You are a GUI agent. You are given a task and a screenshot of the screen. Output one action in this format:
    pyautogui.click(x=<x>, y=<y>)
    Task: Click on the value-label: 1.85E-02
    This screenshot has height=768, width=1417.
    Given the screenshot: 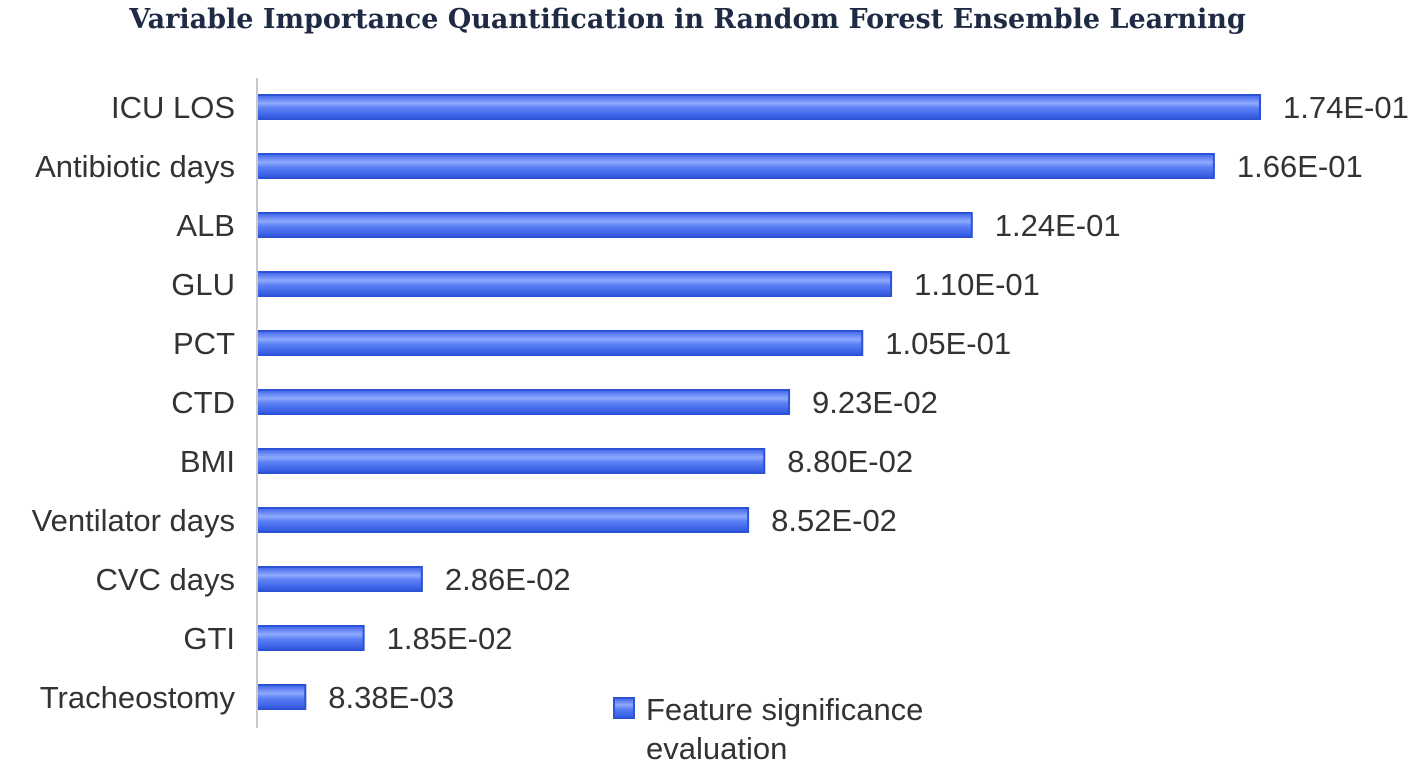 What is the action you would take?
    pyautogui.click(x=450, y=638)
    